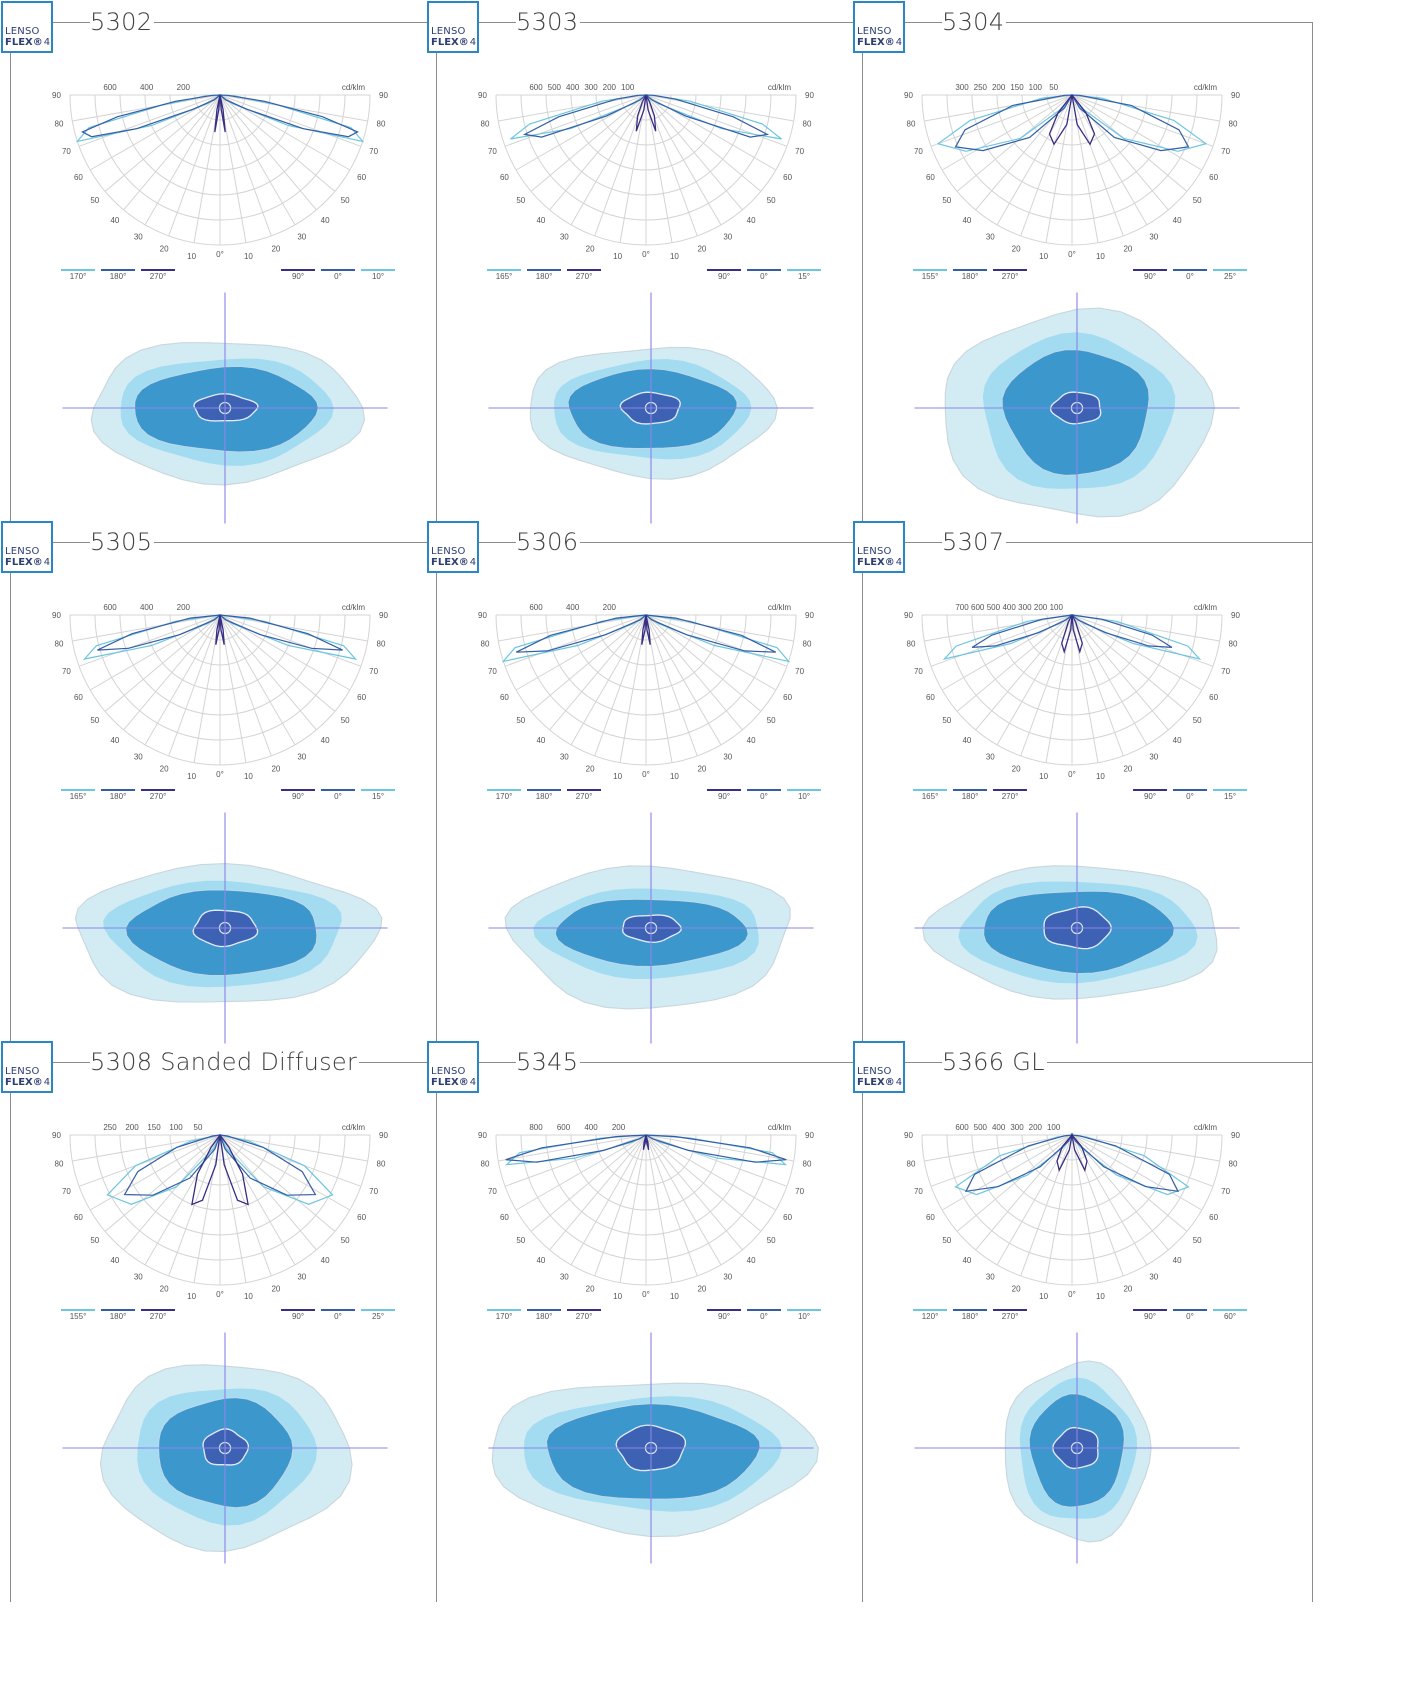  What do you see at coordinates (504, 1316) in the screenshot?
I see `plane-label: 170°` at bounding box center [504, 1316].